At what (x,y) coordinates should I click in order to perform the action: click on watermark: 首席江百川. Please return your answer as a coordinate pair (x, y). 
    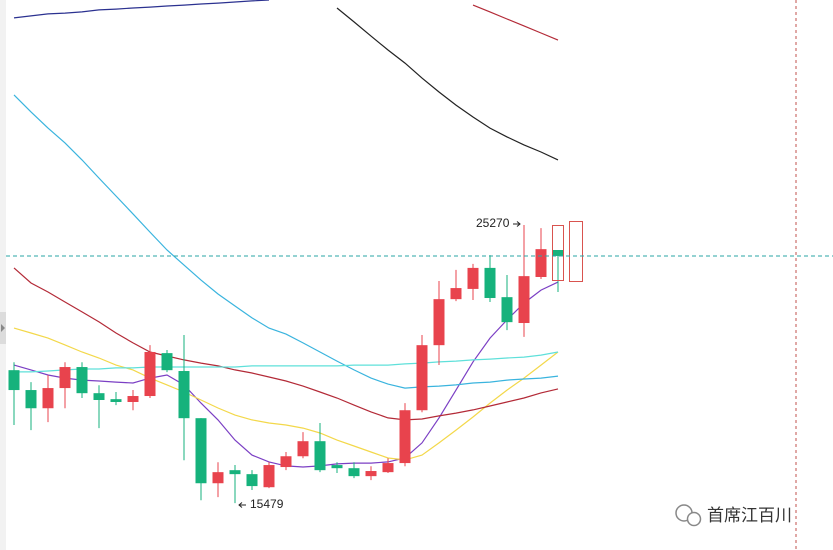
    Looking at the image, I should click on (749, 516).